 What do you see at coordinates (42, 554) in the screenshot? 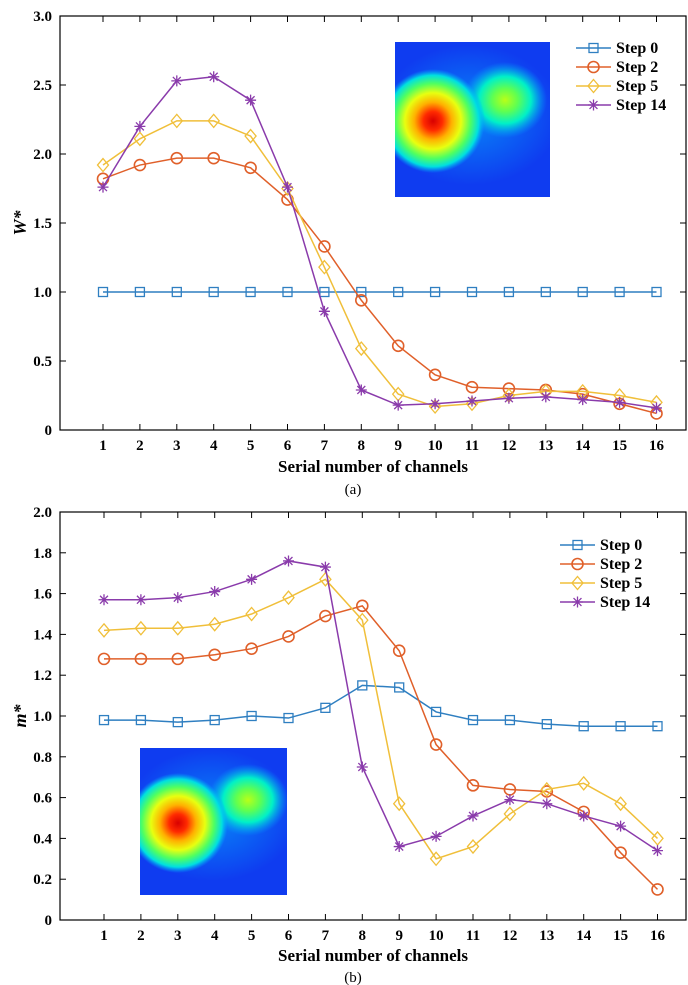
I see `y-tick-label: 1.8` at bounding box center [42, 554].